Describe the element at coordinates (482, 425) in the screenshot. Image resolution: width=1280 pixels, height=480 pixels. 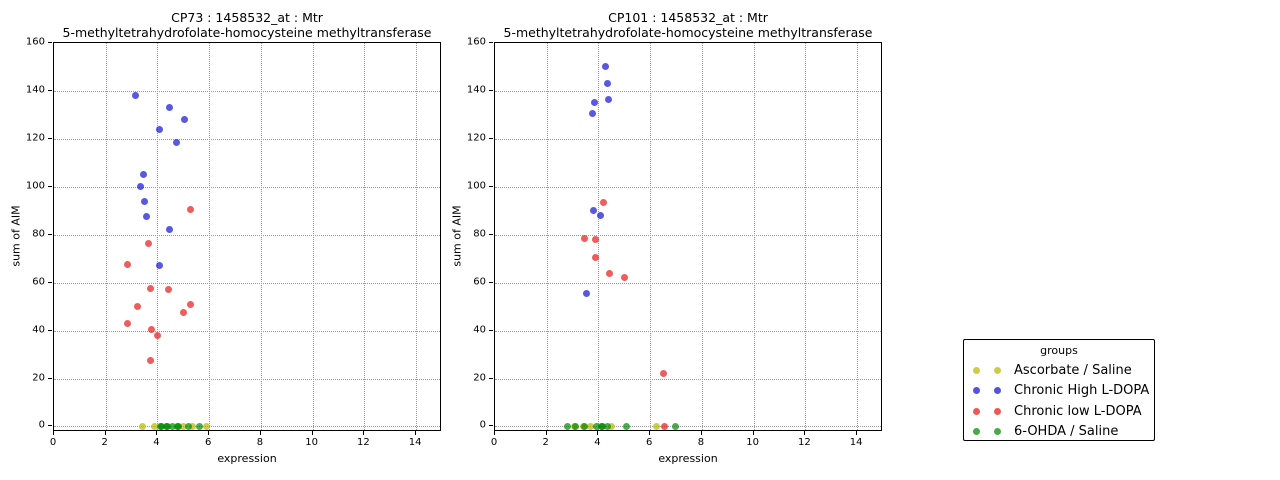
I see `y-tick-label: 0` at that location.